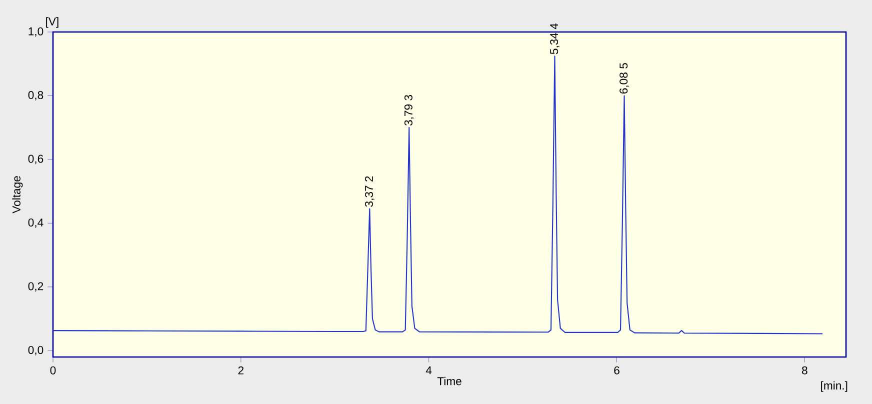  What do you see at coordinates (369, 191) in the screenshot?
I see `annotation: 3,37 2` at bounding box center [369, 191].